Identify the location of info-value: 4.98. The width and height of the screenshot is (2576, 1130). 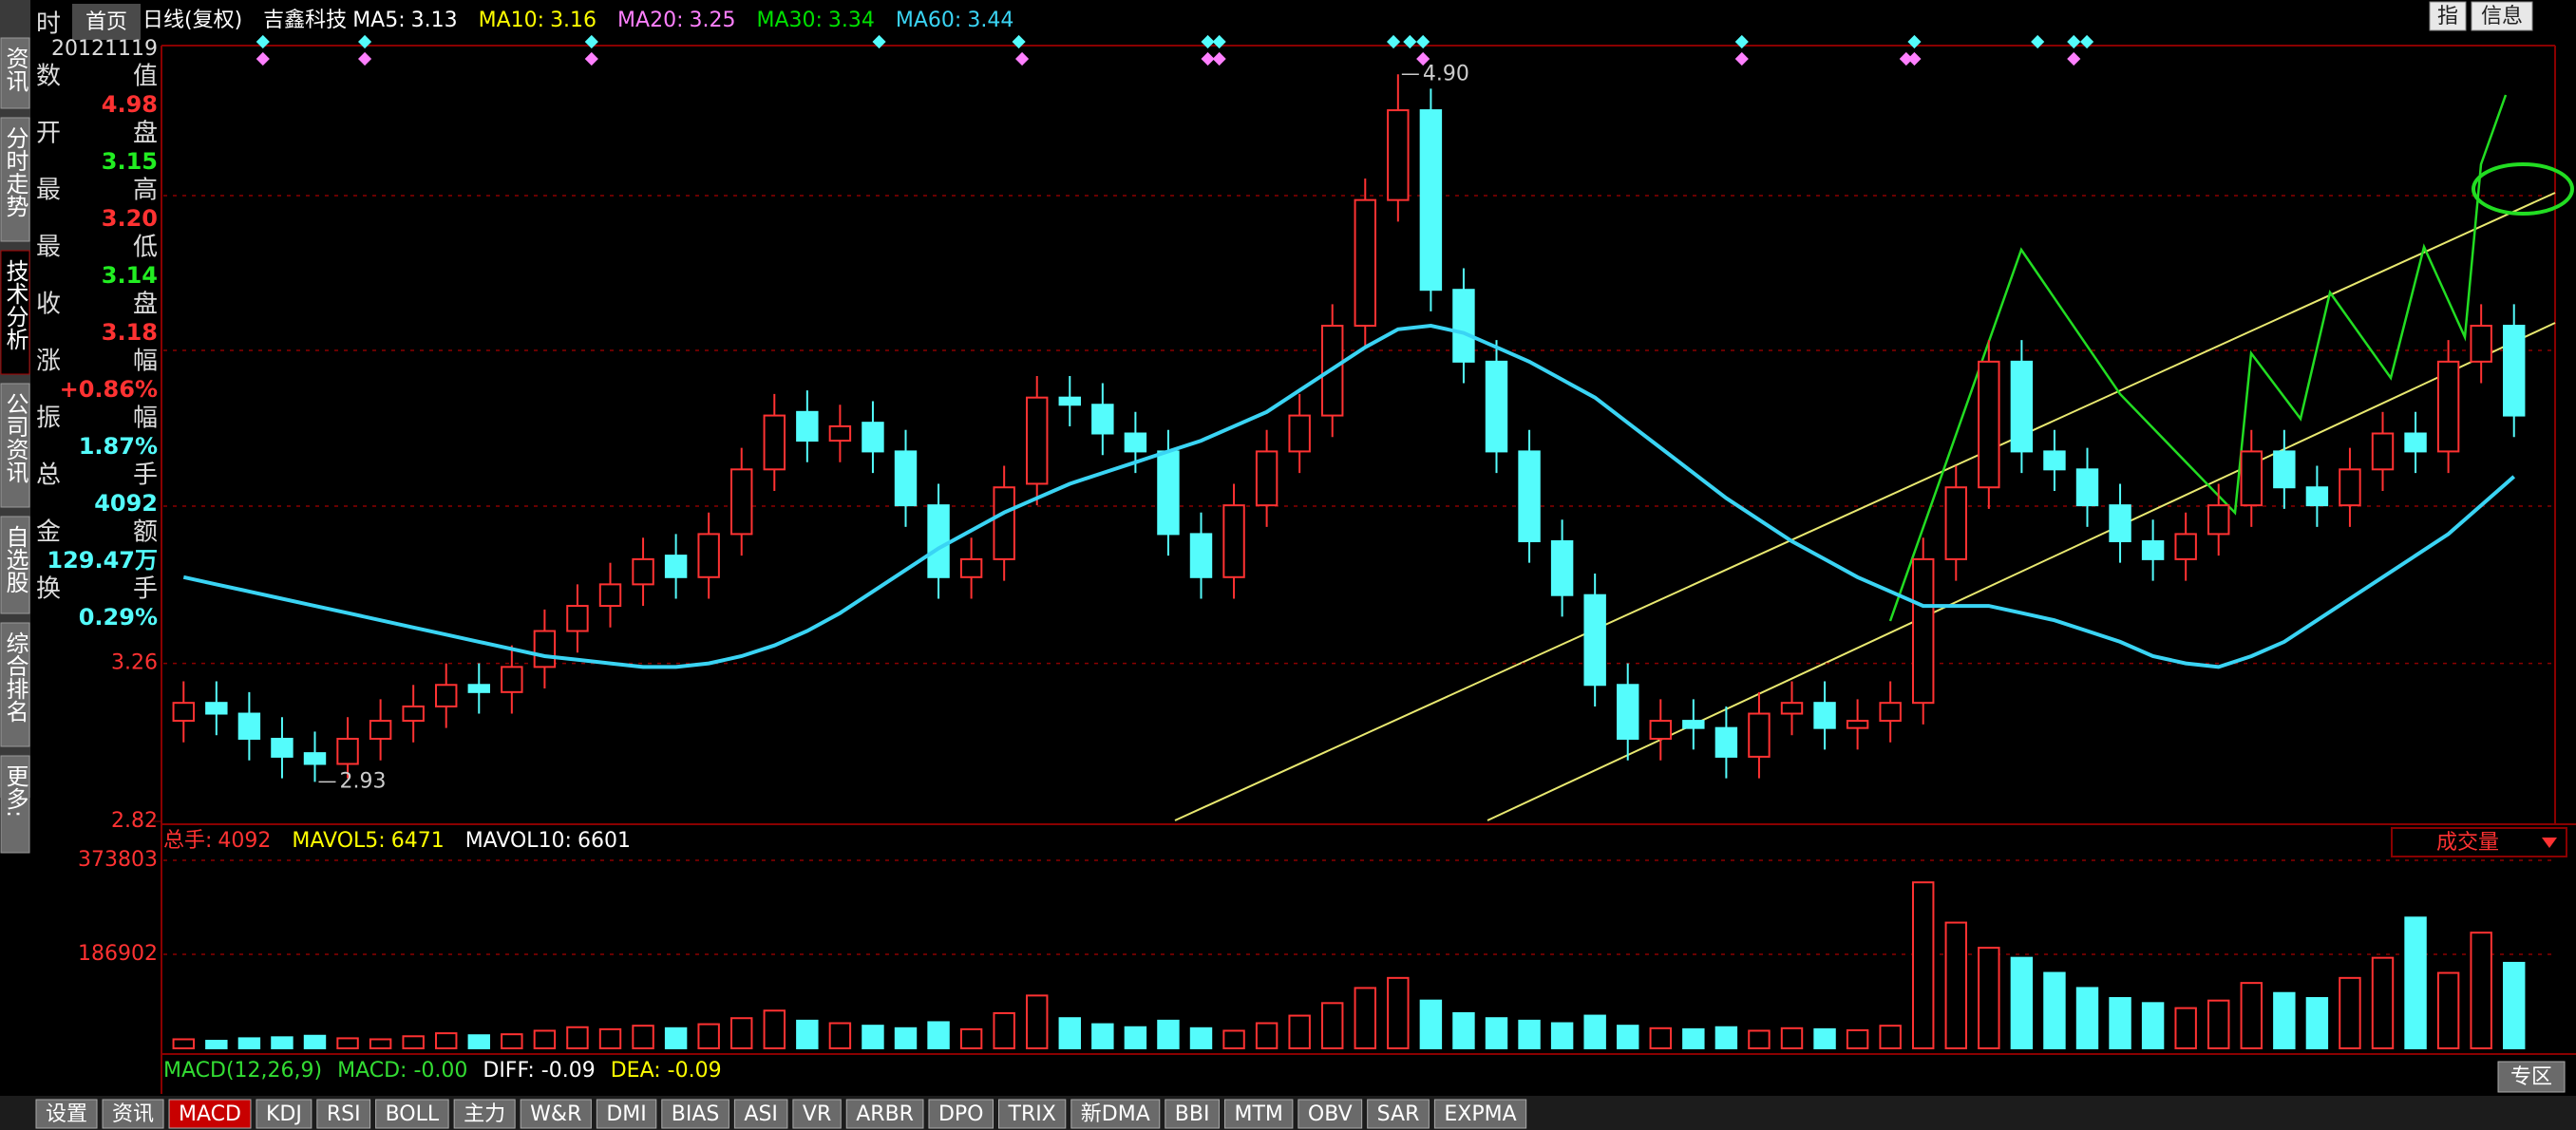
(130, 104).